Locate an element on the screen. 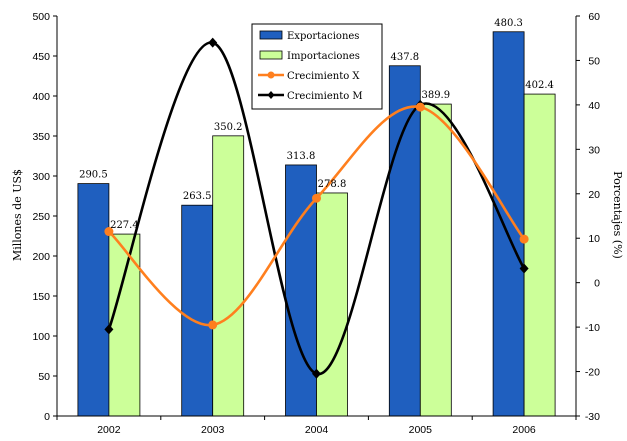 The image size is (627, 441). marker-crecimiento-x-2006 is located at coordinates (524, 239).